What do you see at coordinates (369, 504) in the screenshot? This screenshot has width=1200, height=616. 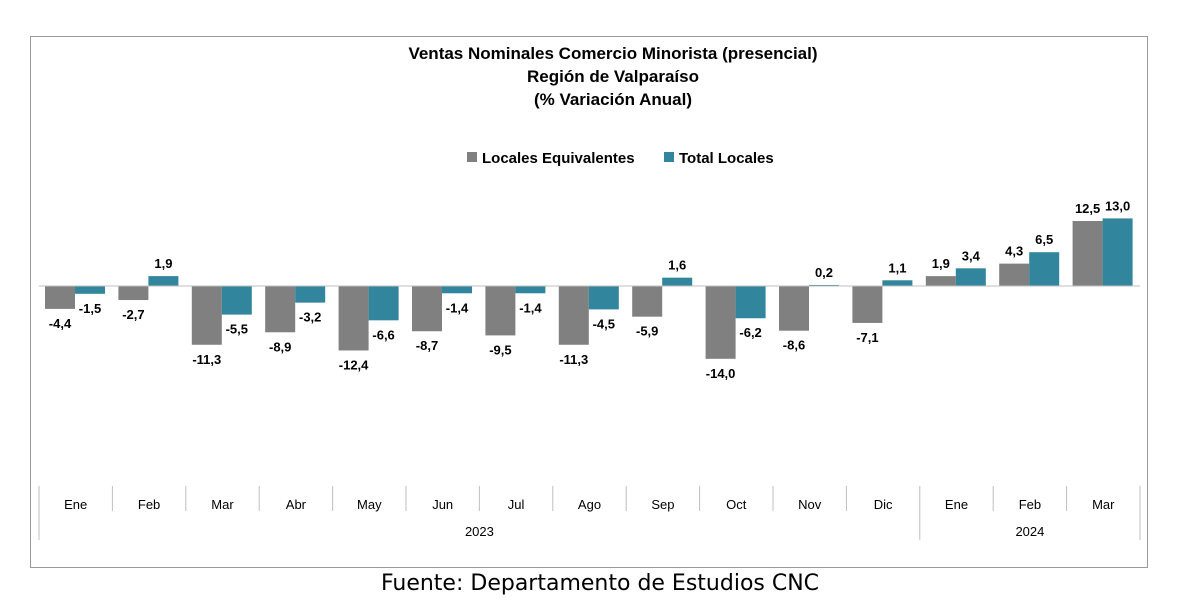 I see `tick-label-4: May` at bounding box center [369, 504].